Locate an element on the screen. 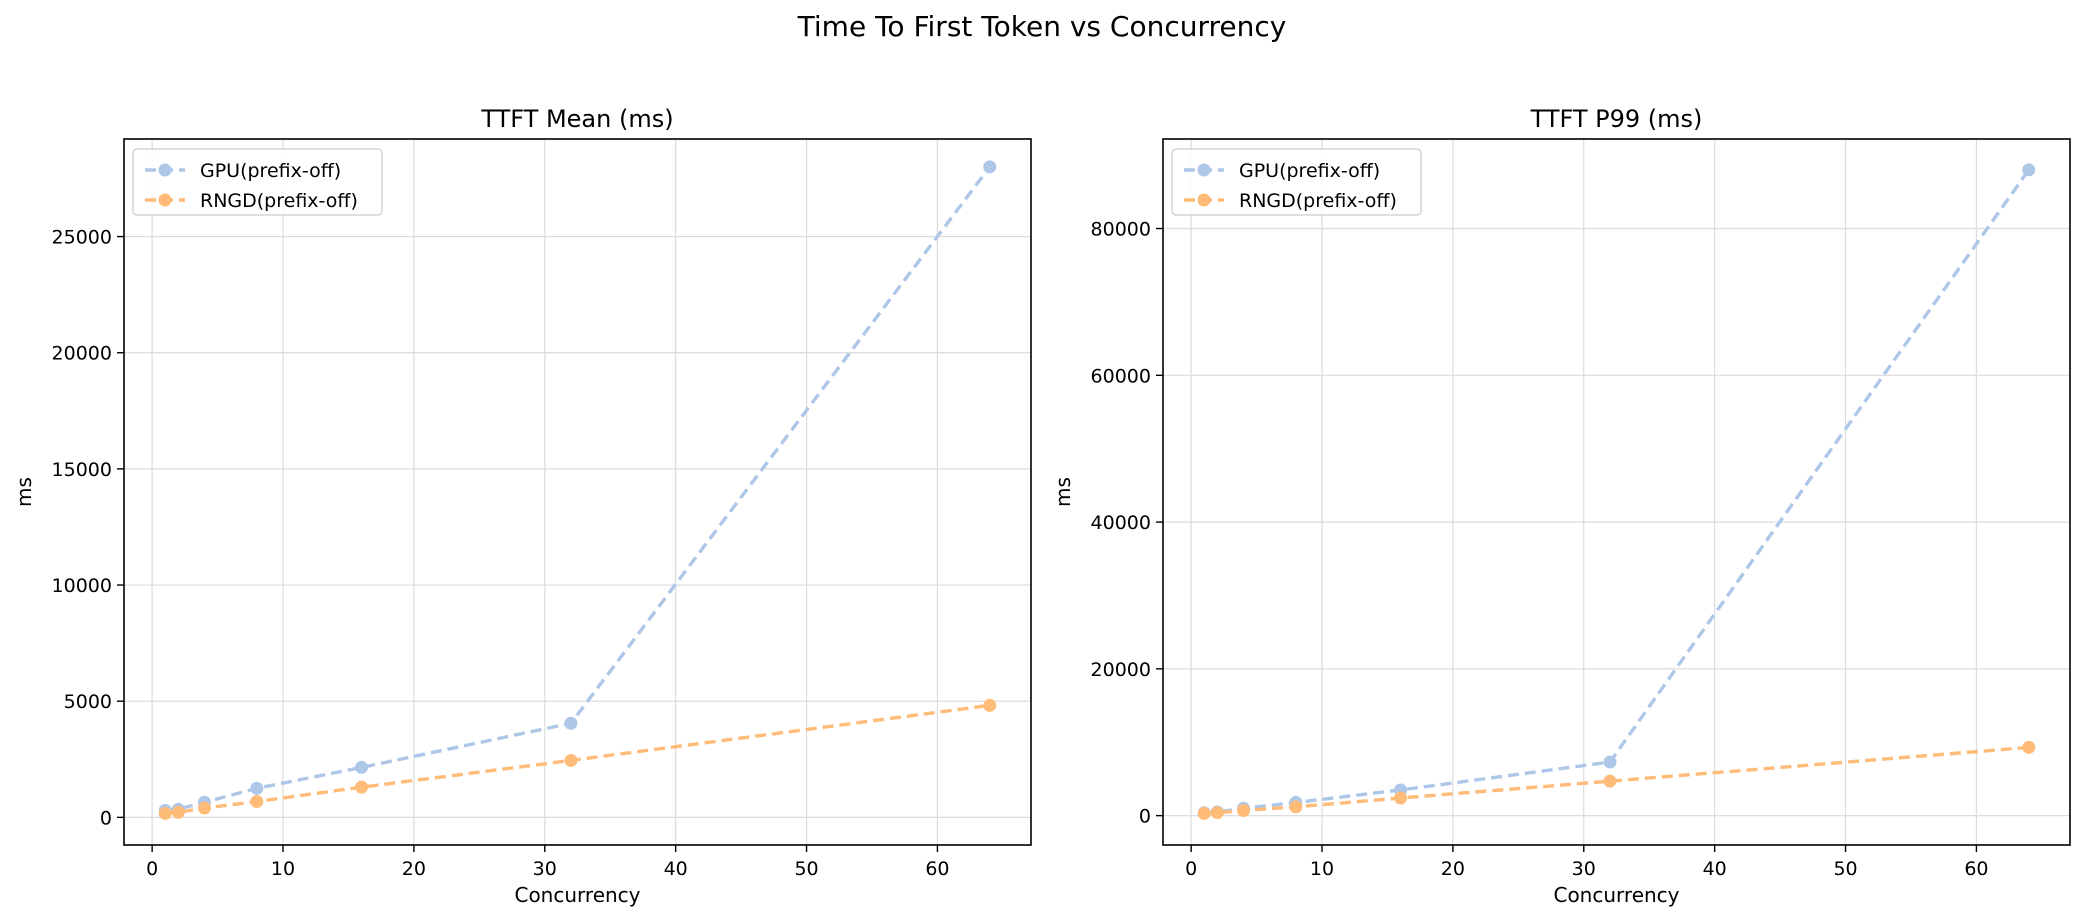  y-tick-label: 10000 is located at coordinates (82, 586).